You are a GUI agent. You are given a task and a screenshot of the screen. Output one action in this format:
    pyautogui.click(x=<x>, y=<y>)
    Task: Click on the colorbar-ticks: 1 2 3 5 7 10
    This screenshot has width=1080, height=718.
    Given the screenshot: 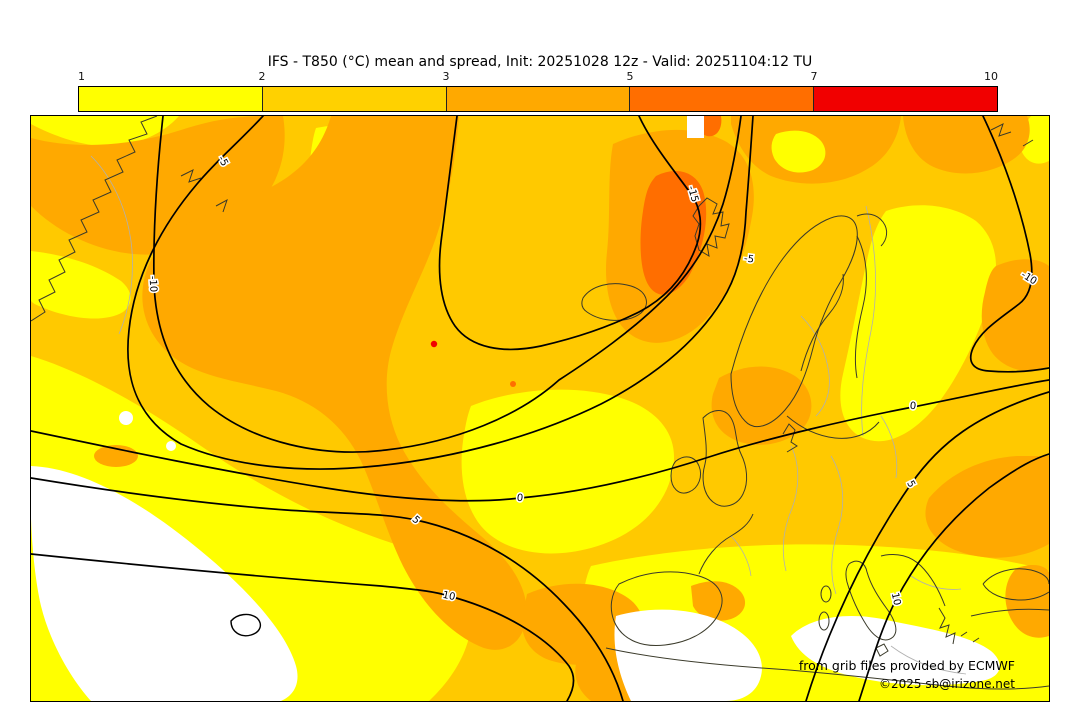 What is the action you would take?
    pyautogui.click(x=538, y=77)
    